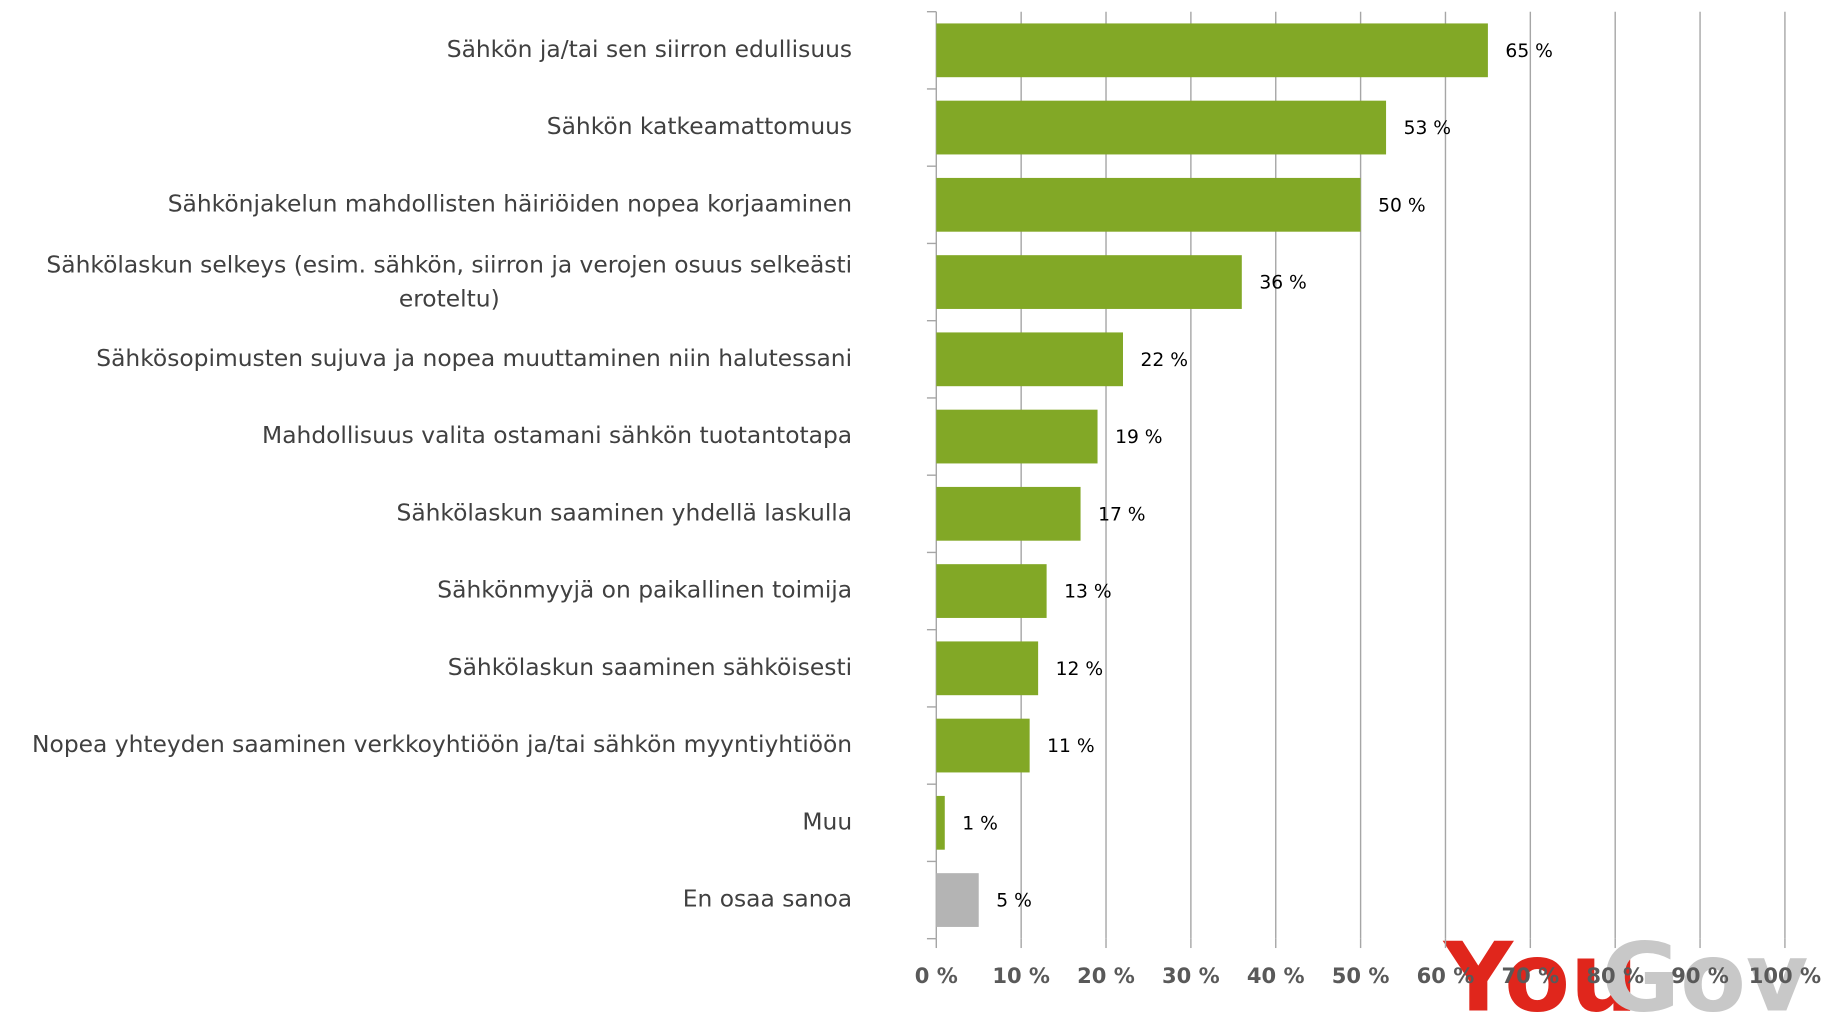 The height and width of the screenshot is (1017, 1827). Describe the element at coordinates (1191, 975) in the screenshot. I see `x-tick-label: 30 %` at that location.